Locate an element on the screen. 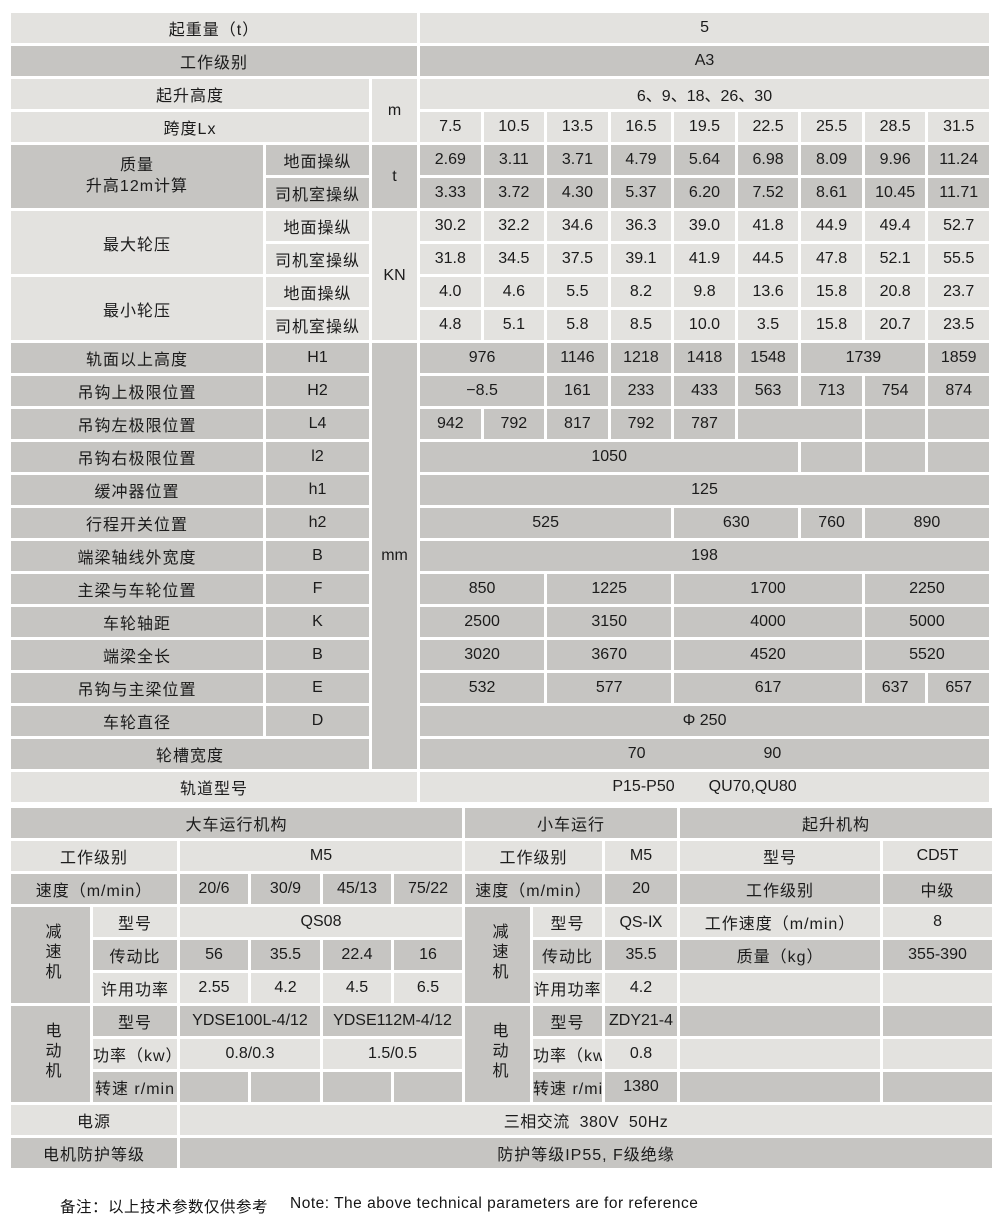 Image resolution: width=1000 pixels, height=1219 pixels. value-cell: 3150 is located at coordinates (609, 622).